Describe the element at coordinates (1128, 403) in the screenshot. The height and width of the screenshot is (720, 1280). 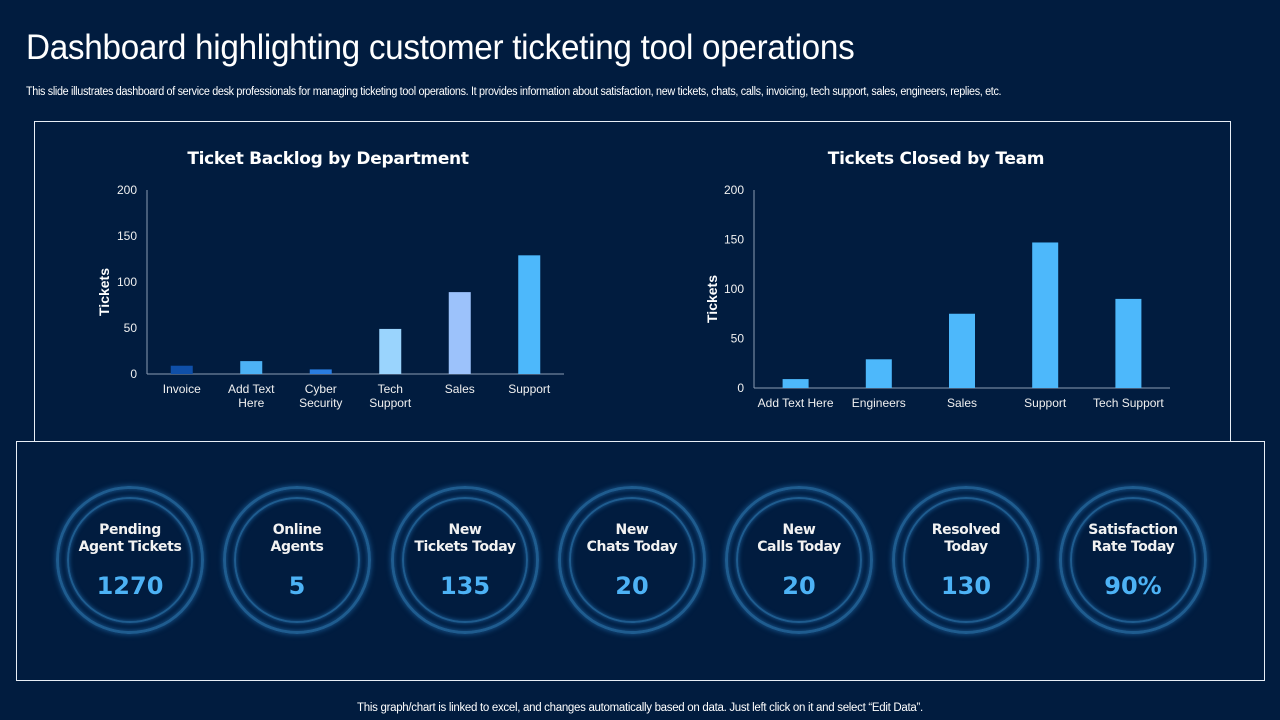
I see `x-tick-label: Tech Support` at that location.